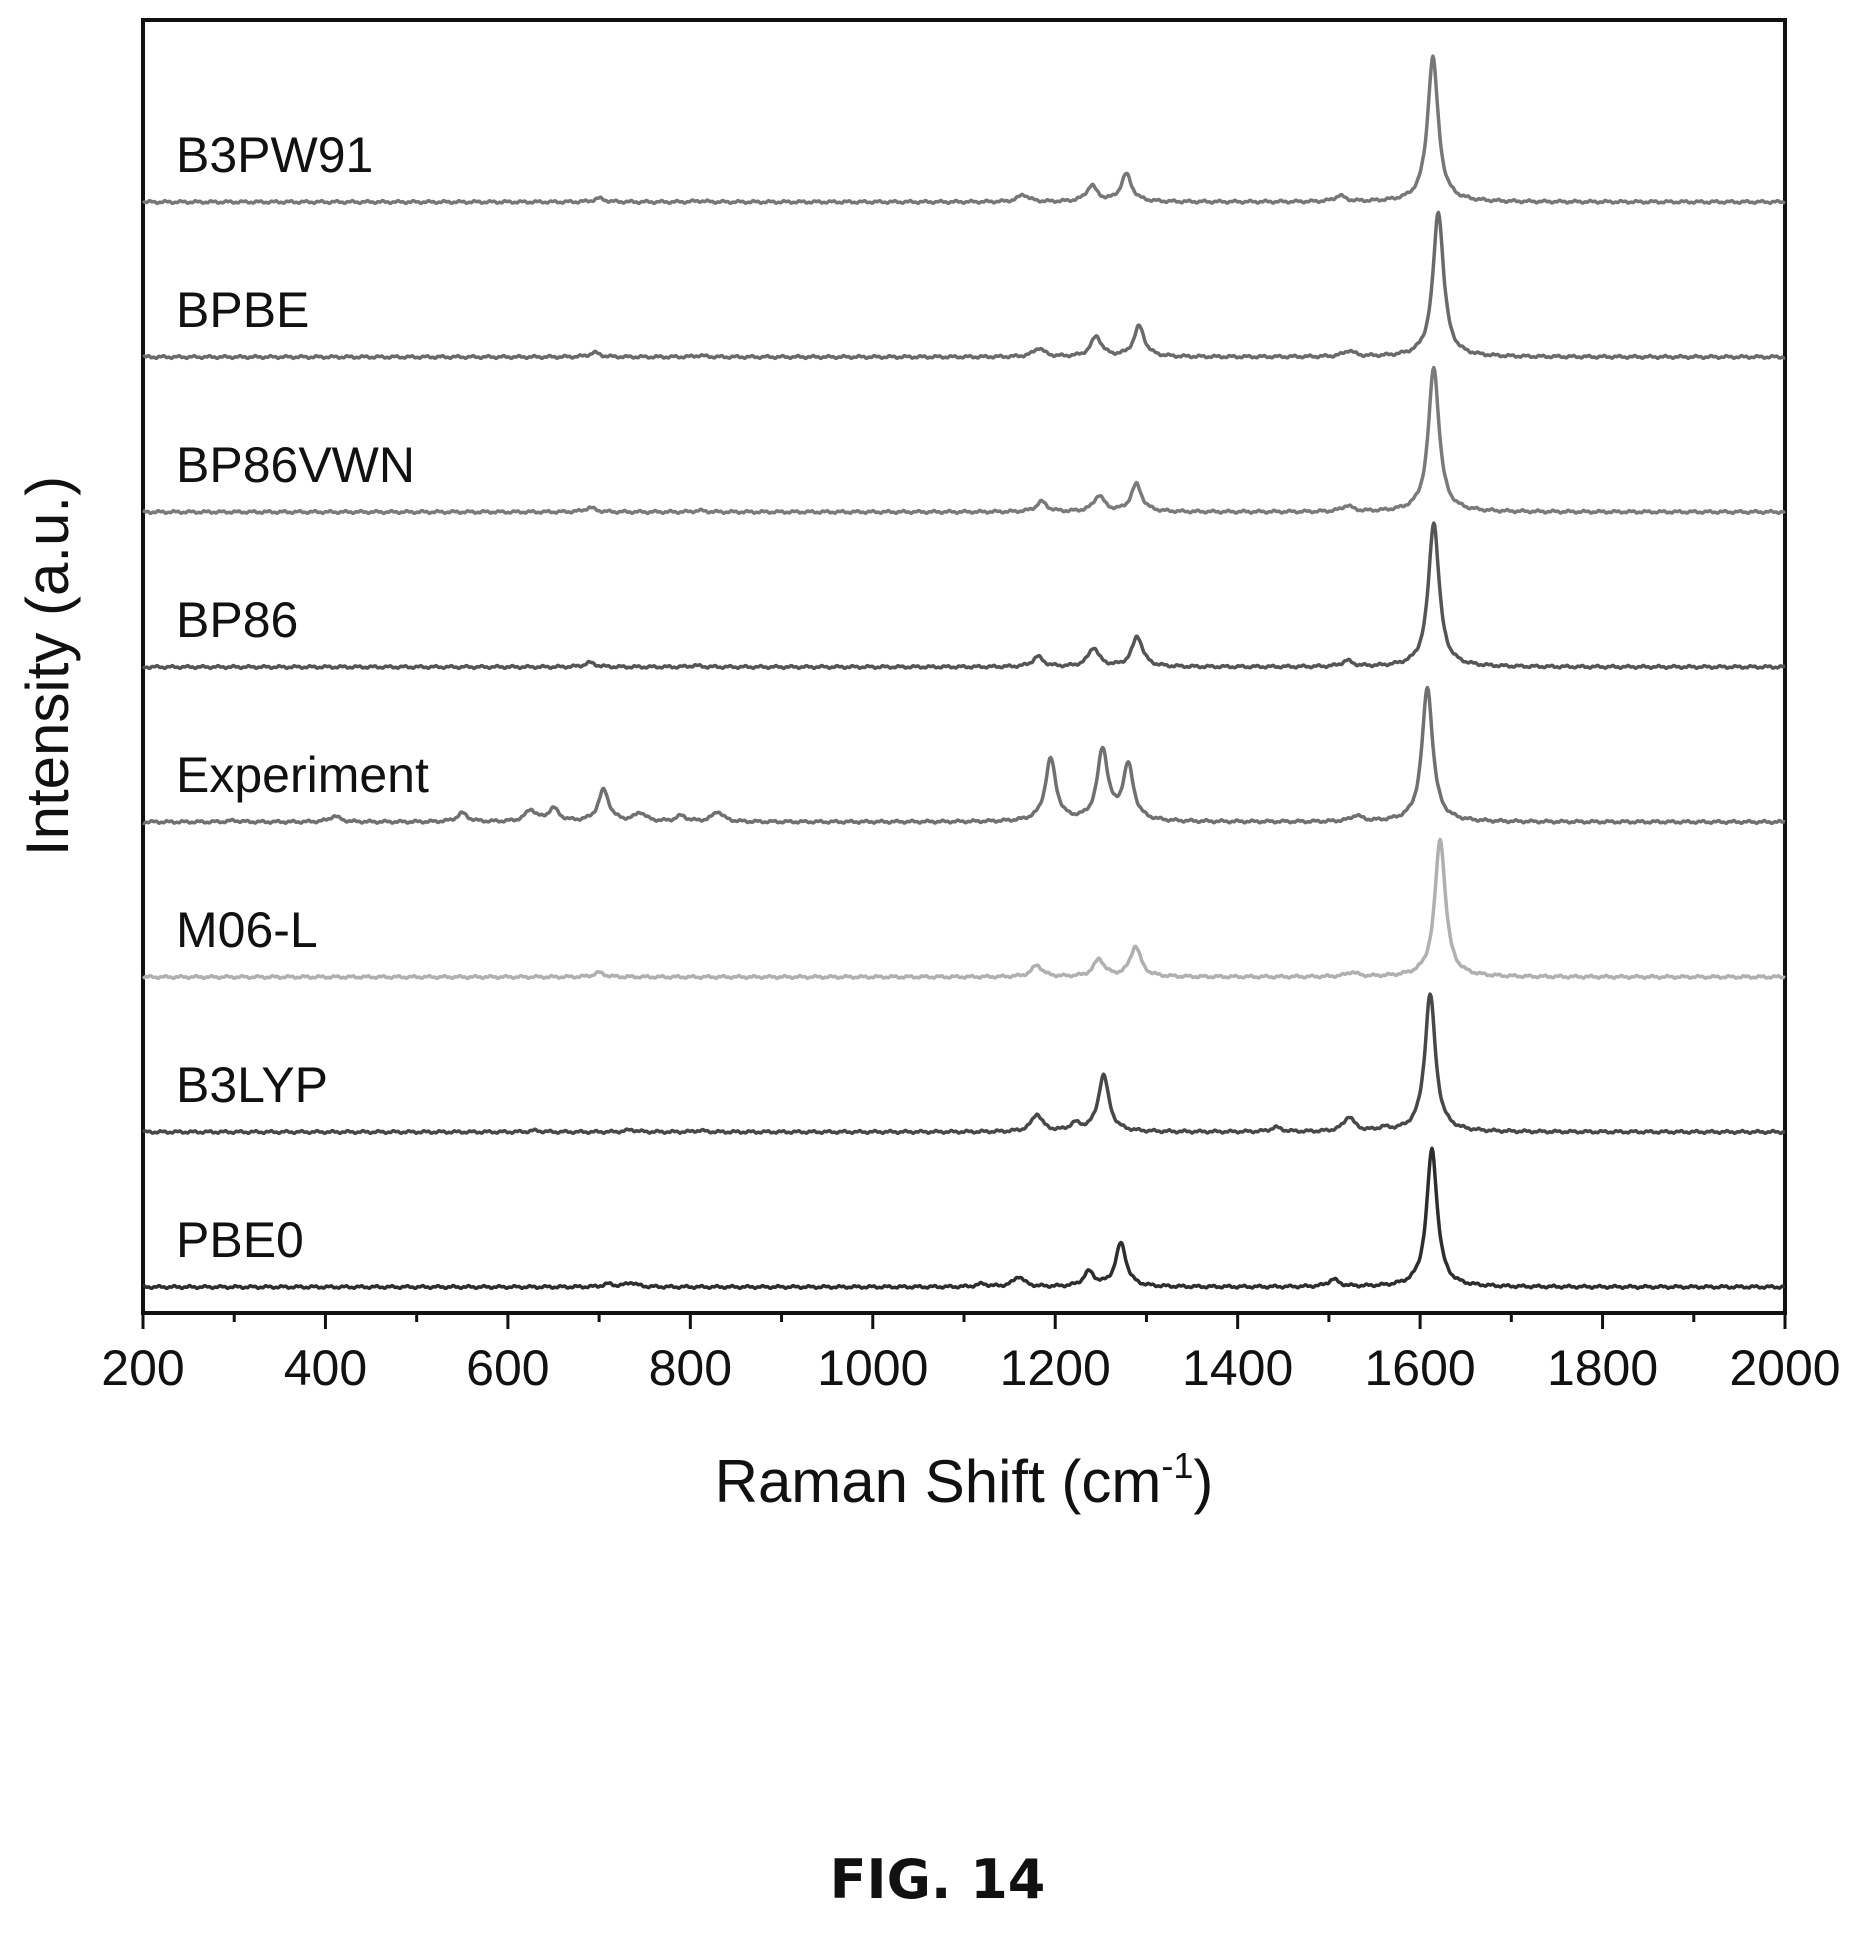 This screenshot has width=1875, height=1941. Describe the element at coordinates (964, 440) in the screenshot. I see `series-line-bp86vwn` at that location.